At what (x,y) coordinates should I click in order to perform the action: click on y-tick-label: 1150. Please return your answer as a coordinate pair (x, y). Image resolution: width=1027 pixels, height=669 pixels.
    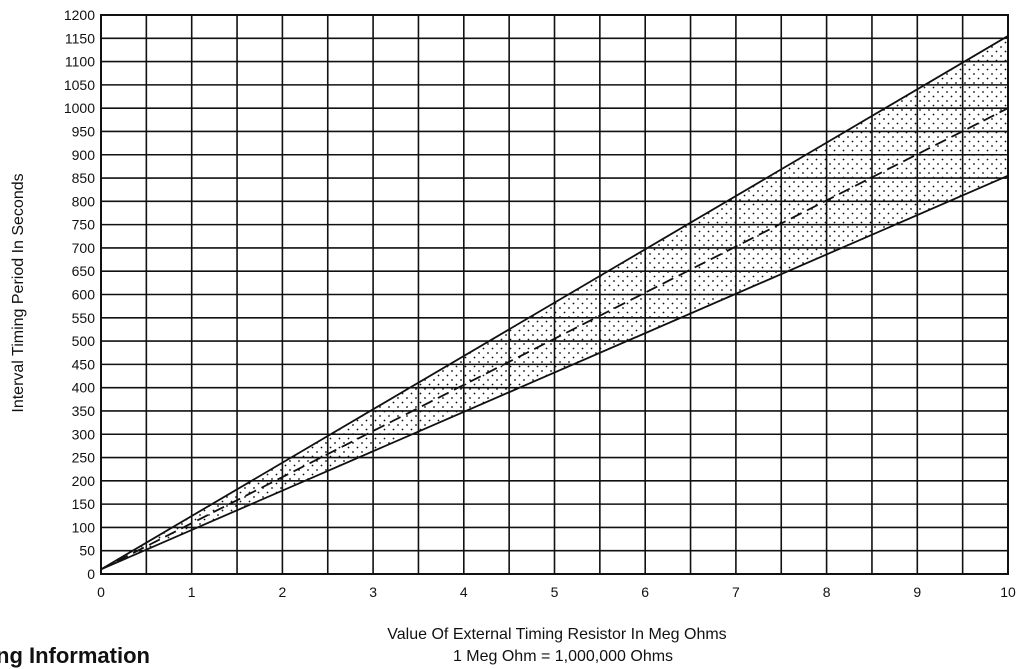
    Looking at the image, I should click on (80, 38).